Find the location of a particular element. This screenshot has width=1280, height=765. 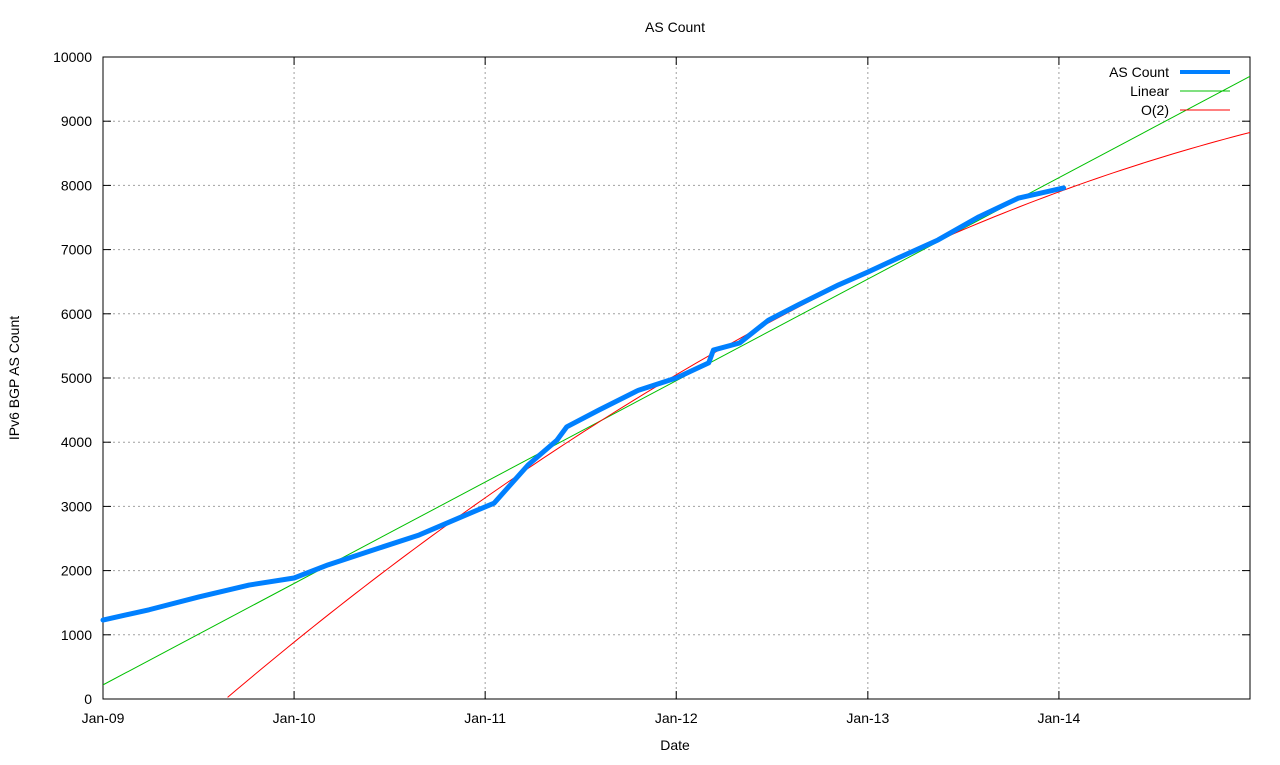

legend-label-o2: O(2) is located at coordinates (1155, 110).